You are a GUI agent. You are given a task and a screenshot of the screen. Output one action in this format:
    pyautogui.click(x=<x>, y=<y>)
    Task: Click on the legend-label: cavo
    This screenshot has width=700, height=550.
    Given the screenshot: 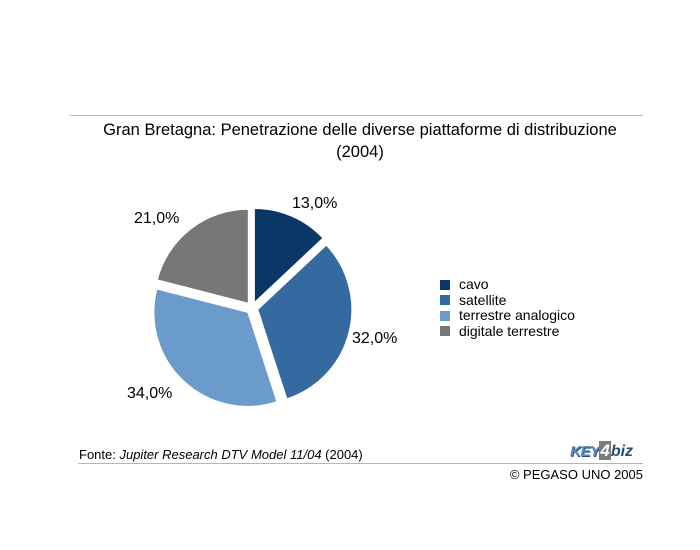 What is the action you would take?
    pyautogui.click(x=474, y=284)
    